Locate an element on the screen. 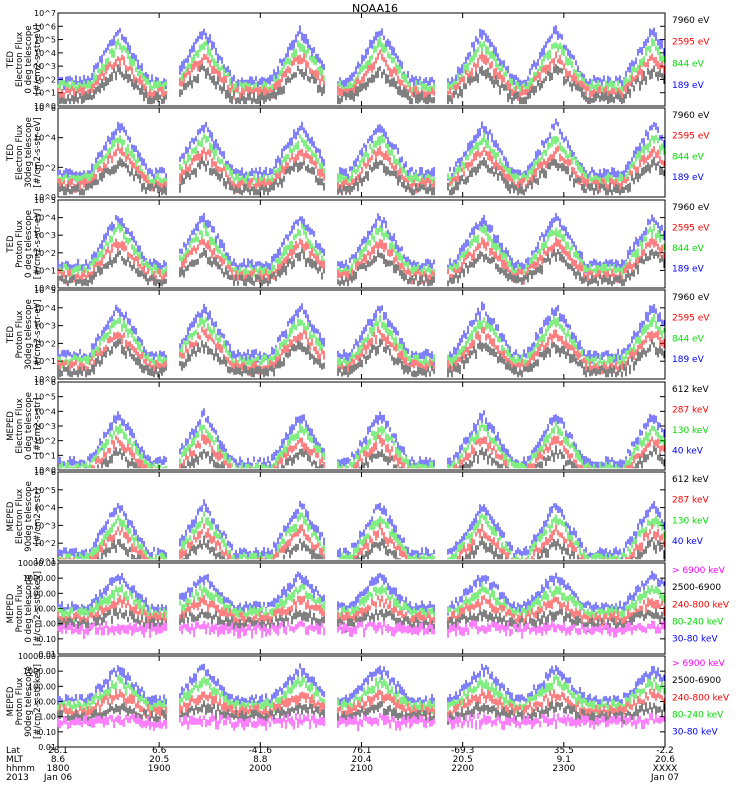 This screenshot has width=750, height=804. x-column-value: 9.1 is located at coordinates (564, 760).